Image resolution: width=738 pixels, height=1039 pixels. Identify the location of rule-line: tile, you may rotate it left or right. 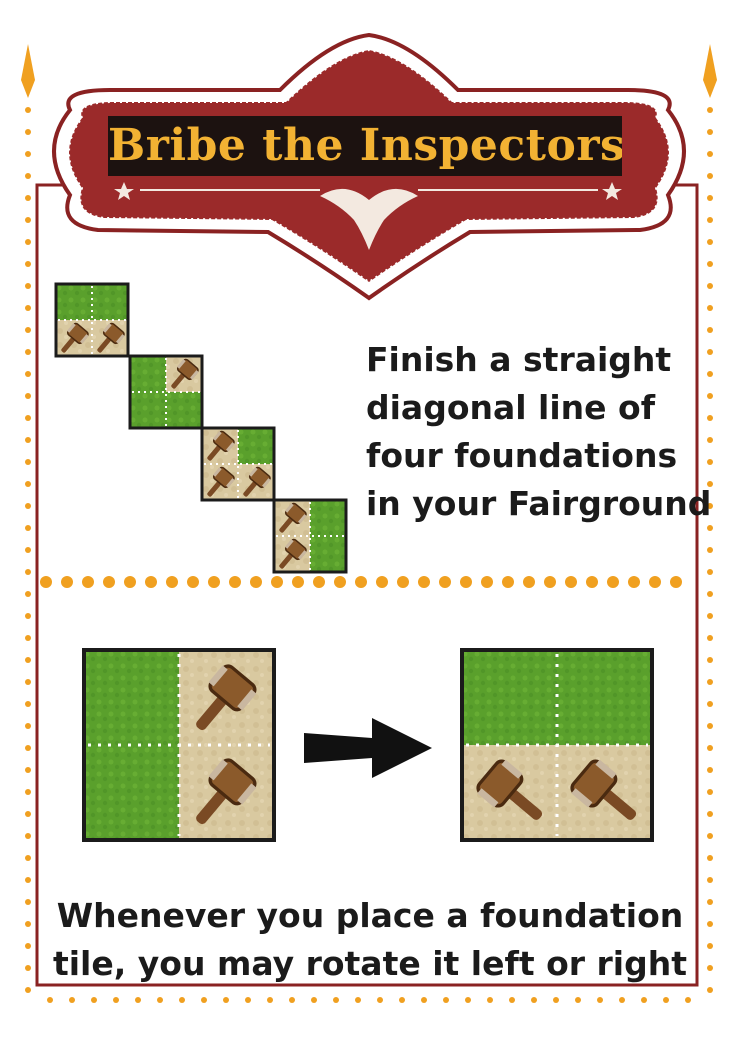
(370, 963).